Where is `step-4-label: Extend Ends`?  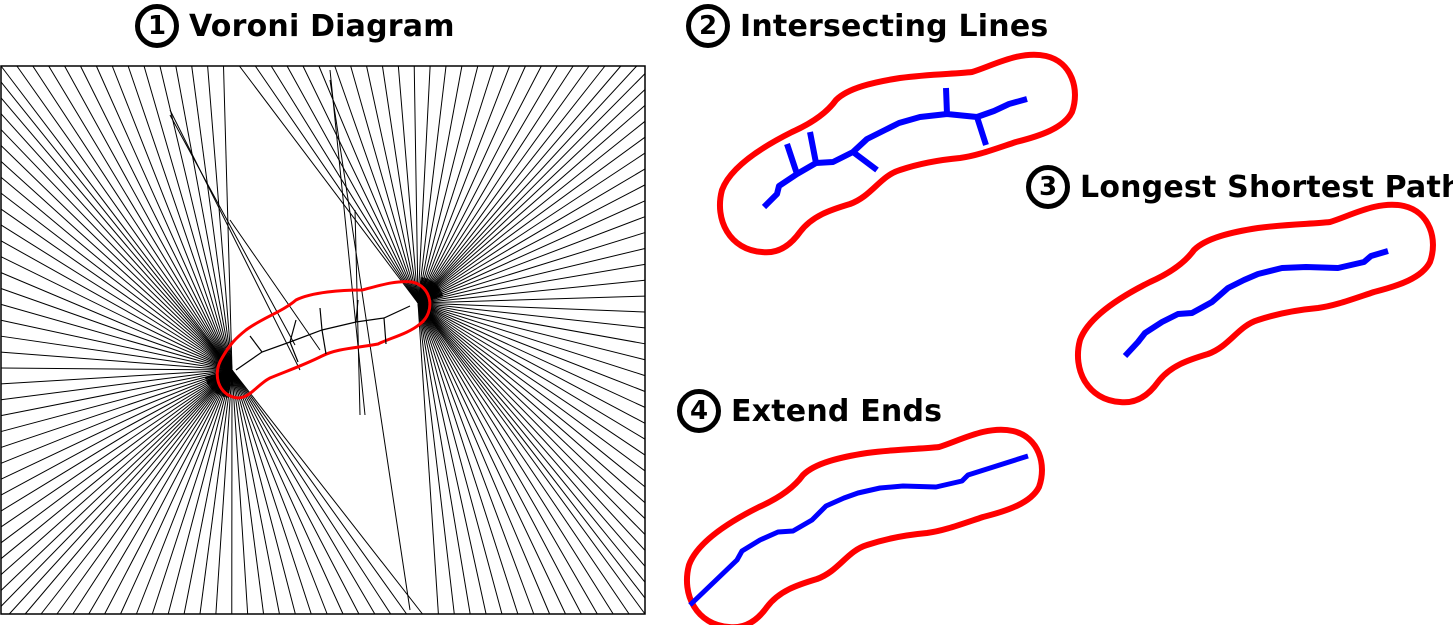
step-4-label: Extend Ends is located at coordinates (837, 411).